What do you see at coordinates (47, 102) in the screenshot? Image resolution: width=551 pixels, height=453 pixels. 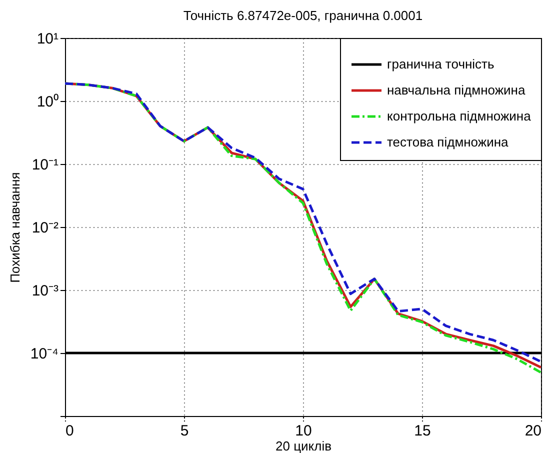 I see `y-tick-label: 10⁰` at bounding box center [47, 102].